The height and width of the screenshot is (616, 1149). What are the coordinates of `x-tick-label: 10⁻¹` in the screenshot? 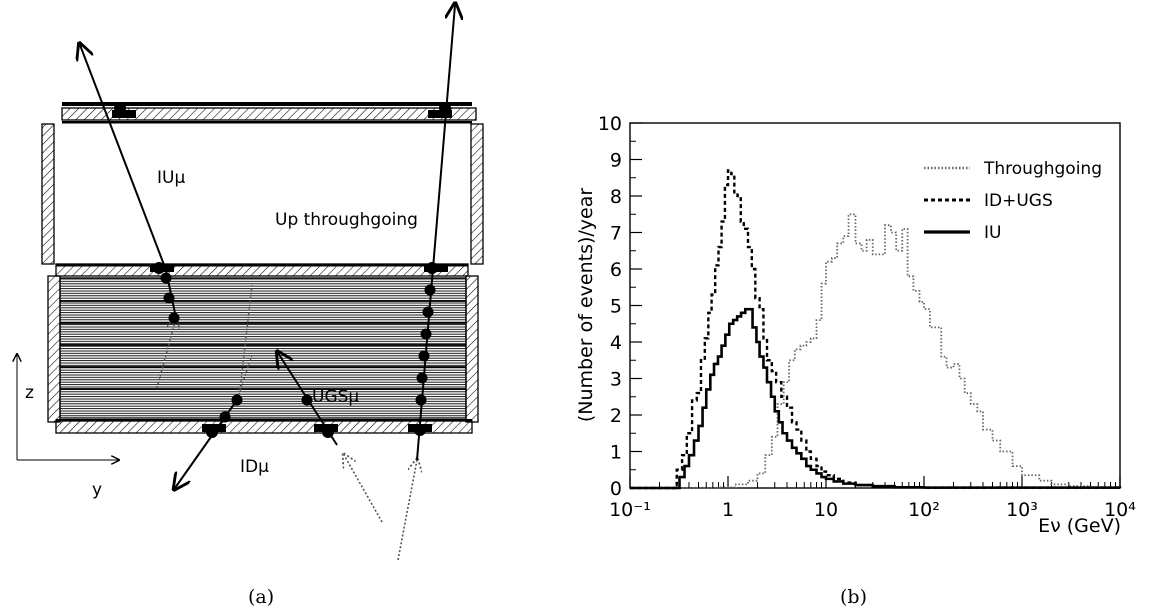 It's located at (630, 510).